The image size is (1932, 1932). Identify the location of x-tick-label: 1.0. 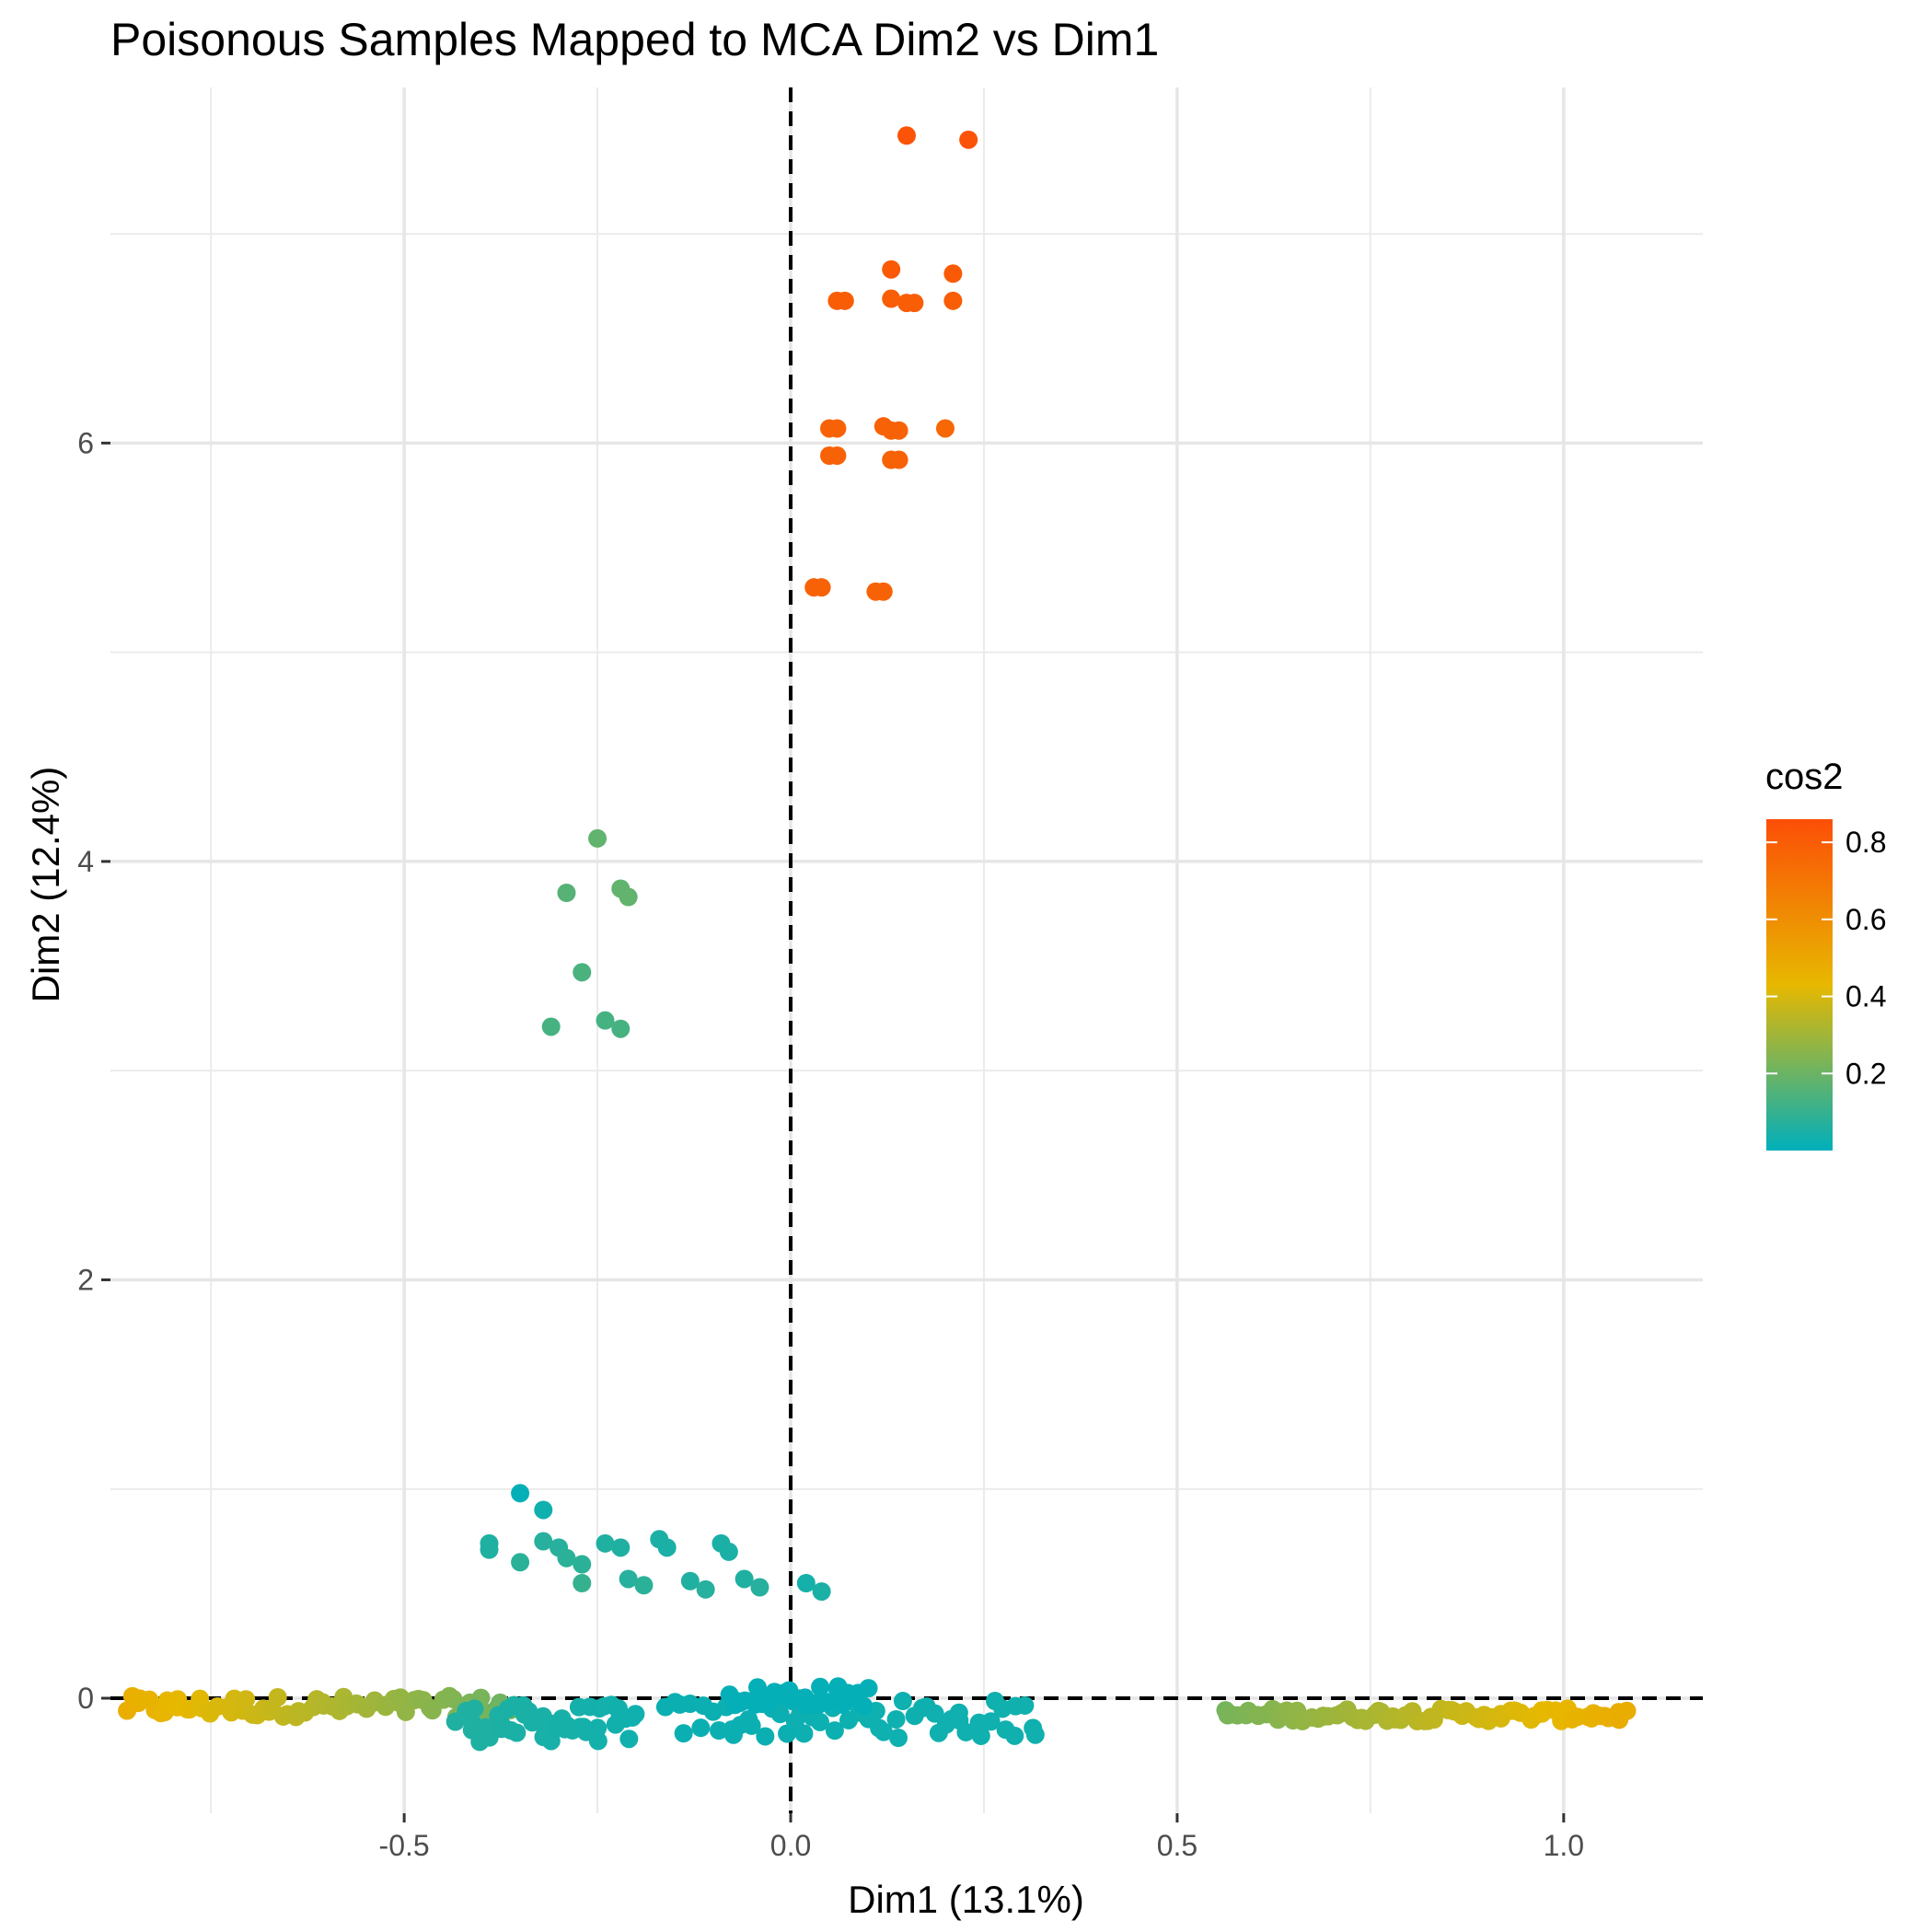
(1564, 1846).